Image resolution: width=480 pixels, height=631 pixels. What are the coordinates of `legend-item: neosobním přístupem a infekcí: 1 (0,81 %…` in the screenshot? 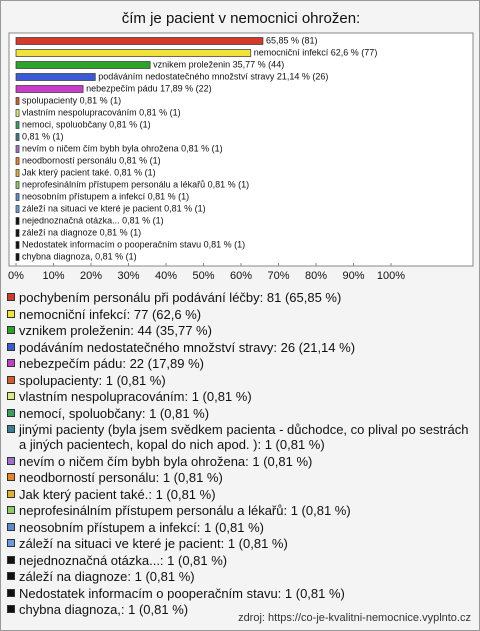 It's located at (240, 527).